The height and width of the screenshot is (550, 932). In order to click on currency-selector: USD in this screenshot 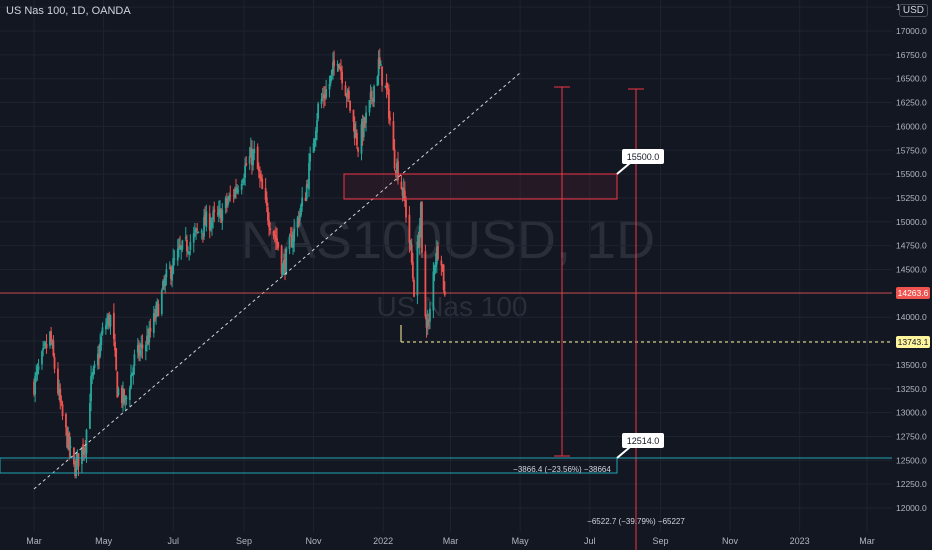, I will do `click(913, 10)`.